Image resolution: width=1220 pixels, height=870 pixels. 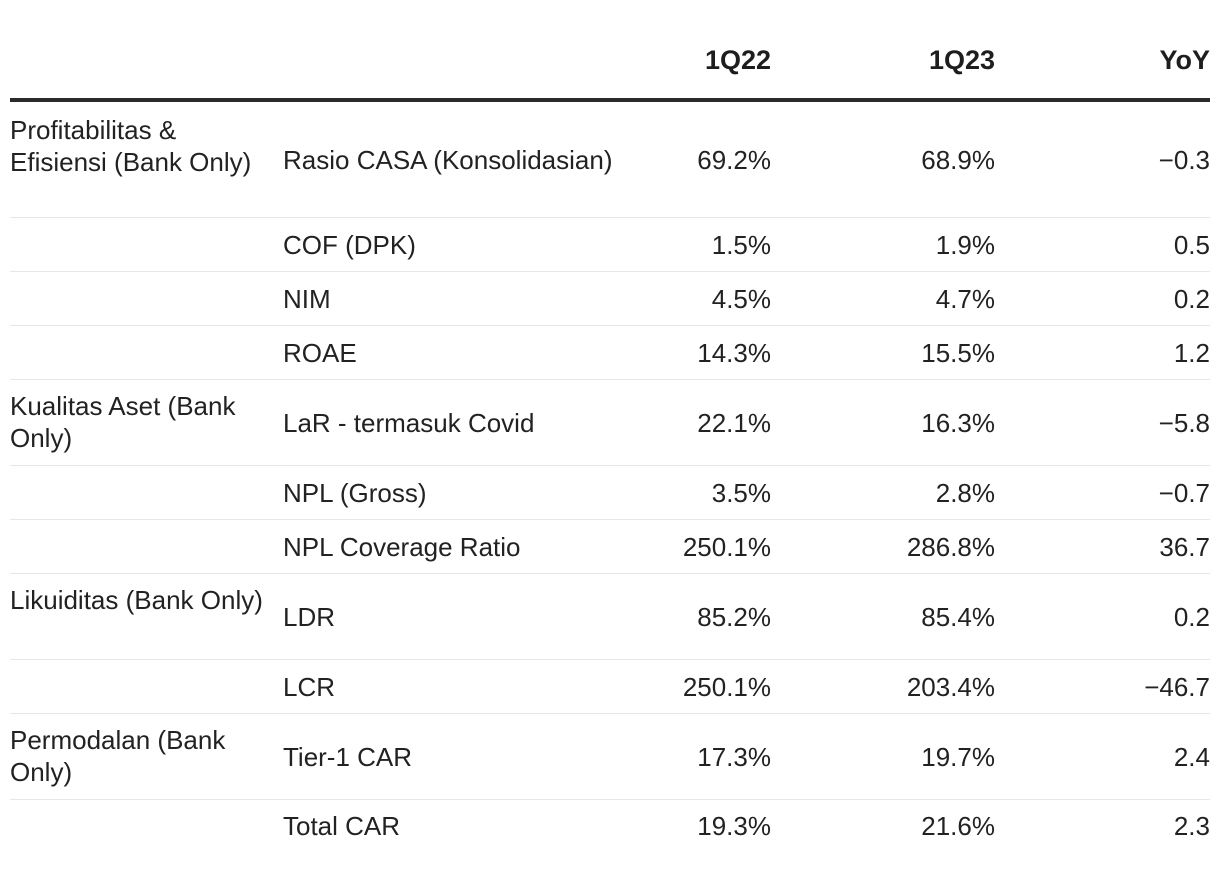 I want to click on metric-label: COF (DPK), so click(x=349, y=244).